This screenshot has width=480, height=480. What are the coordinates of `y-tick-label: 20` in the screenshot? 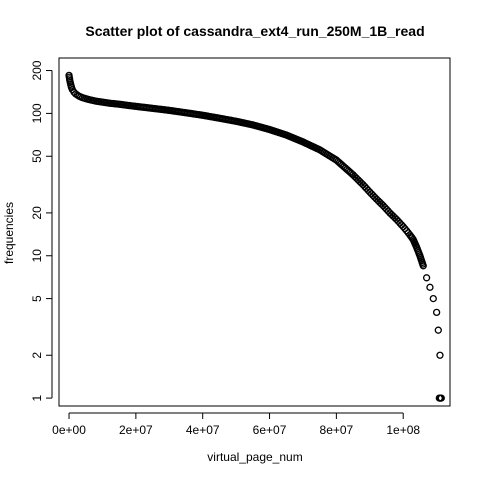 It's located at (37, 213).